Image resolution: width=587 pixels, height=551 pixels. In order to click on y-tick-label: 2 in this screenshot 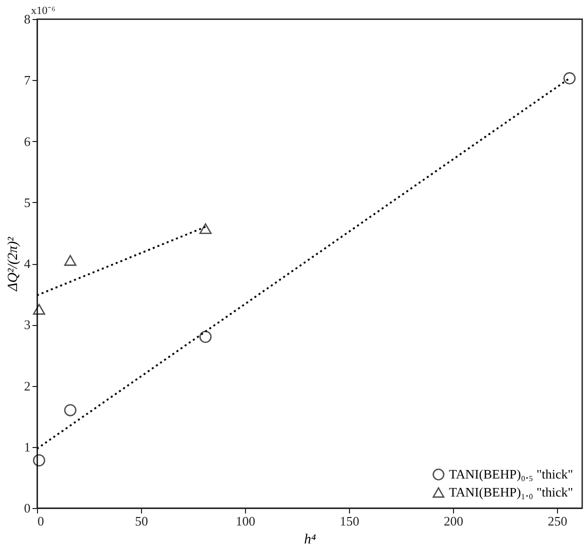, I will do `click(27, 386)`.